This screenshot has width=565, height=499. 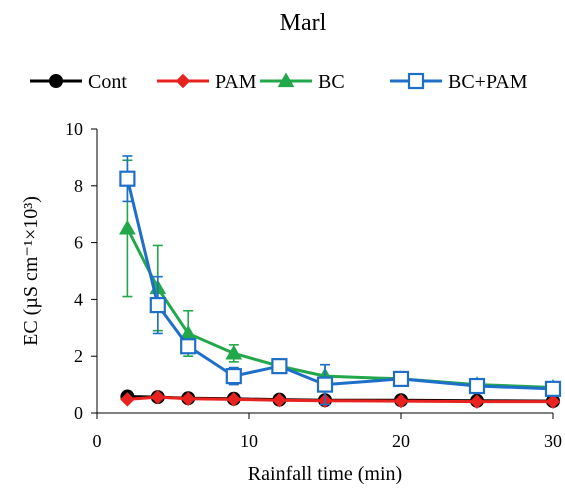 What do you see at coordinates (31, 271) in the screenshot?
I see `y-axis-label: EC (µS cm⁻¹×10³)` at bounding box center [31, 271].